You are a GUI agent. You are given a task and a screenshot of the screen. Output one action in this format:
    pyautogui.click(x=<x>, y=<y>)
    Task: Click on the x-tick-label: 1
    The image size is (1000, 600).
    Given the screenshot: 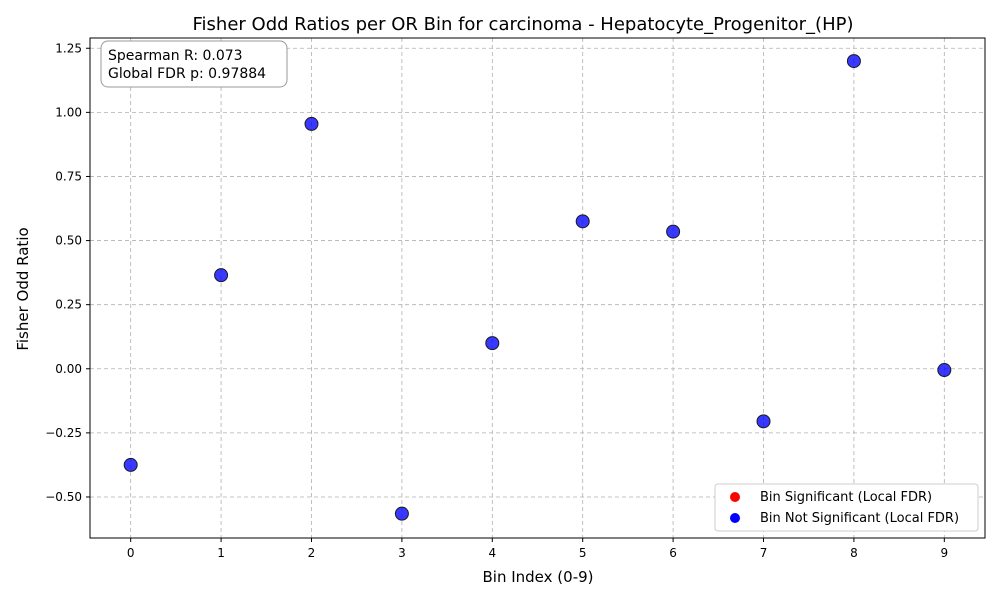 What is the action you would take?
    pyautogui.click(x=221, y=553)
    